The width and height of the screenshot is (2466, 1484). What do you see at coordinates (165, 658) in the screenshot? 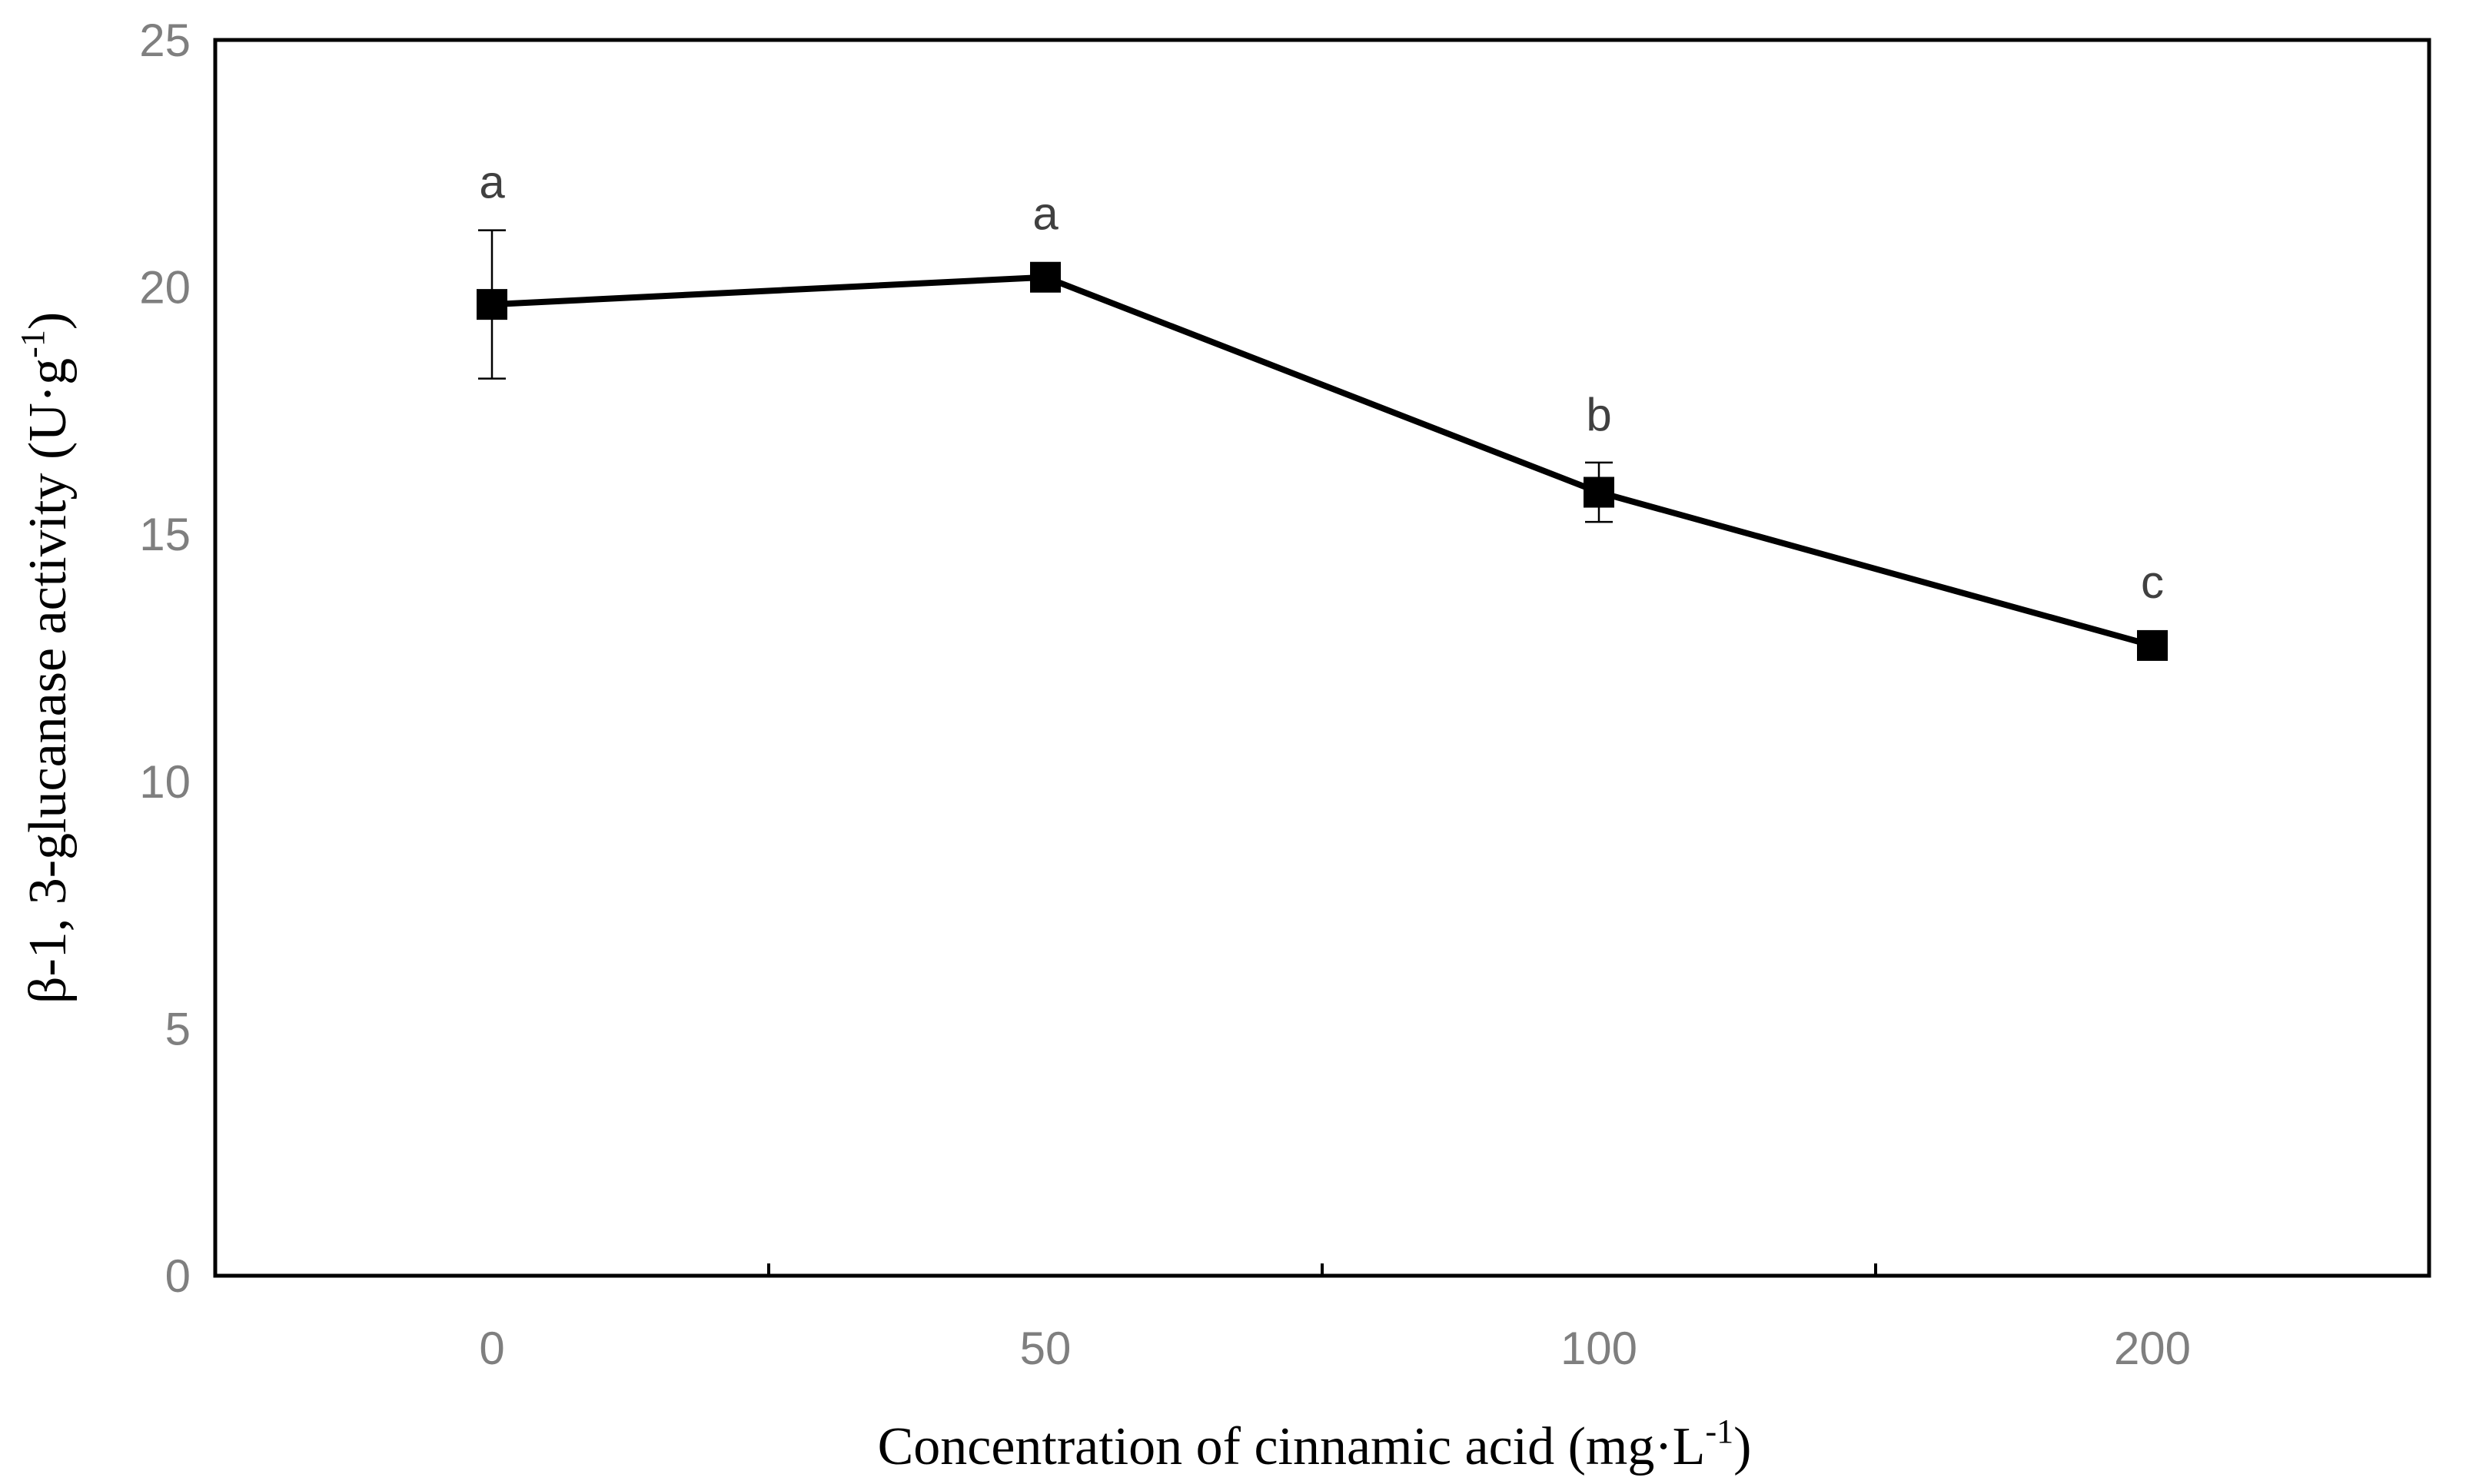
I see `y-axis: 0 5 10 15 20 25` at bounding box center [165, 658].